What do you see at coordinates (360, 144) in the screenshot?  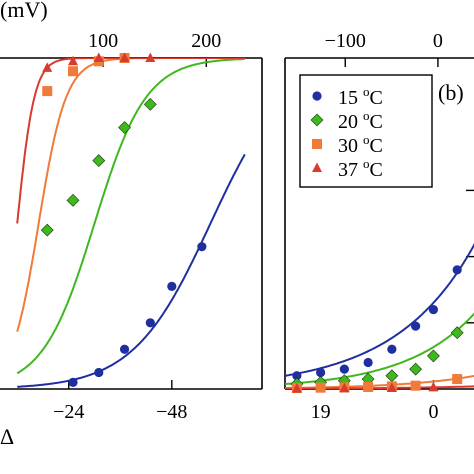 I see `legend-label: 30 oC` at bounding box center [360, 144].